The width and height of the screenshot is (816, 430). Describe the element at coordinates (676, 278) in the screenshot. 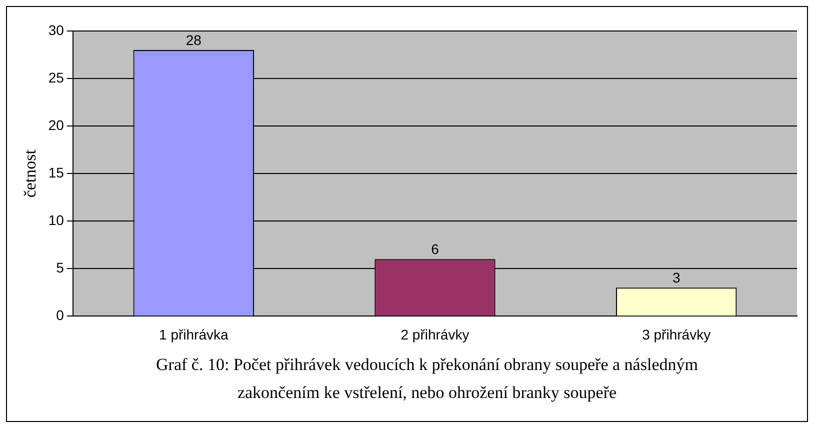

I see `data-label: 3` at that location.